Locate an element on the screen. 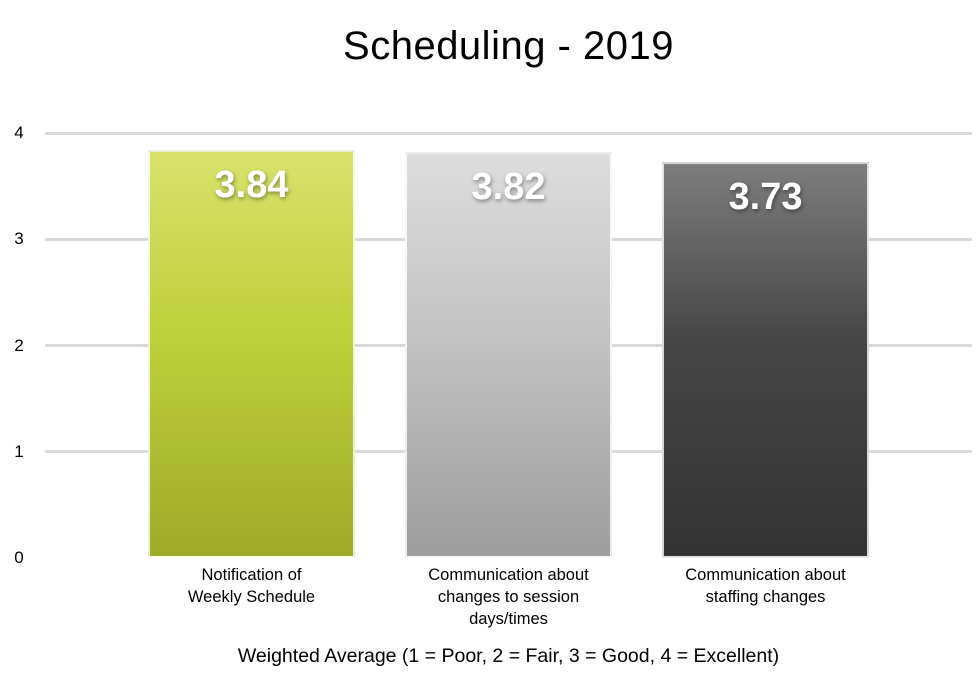 The width and height of the screenshot is (980, 700). bar-value-label-3: 3.73 is located at coordinates (765, 196).